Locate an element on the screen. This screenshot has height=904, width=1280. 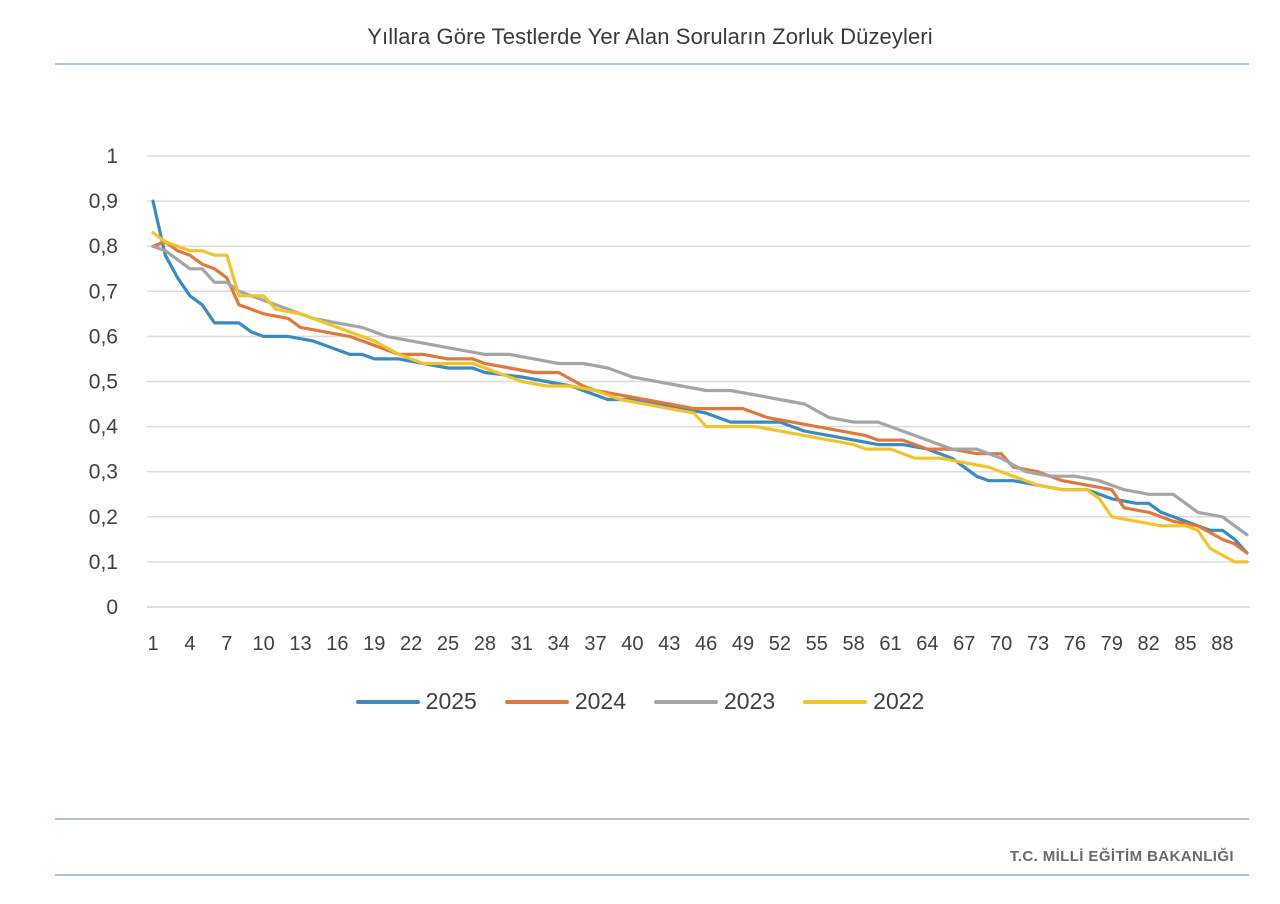
bottom-divider is located at coordinates (652, 875).